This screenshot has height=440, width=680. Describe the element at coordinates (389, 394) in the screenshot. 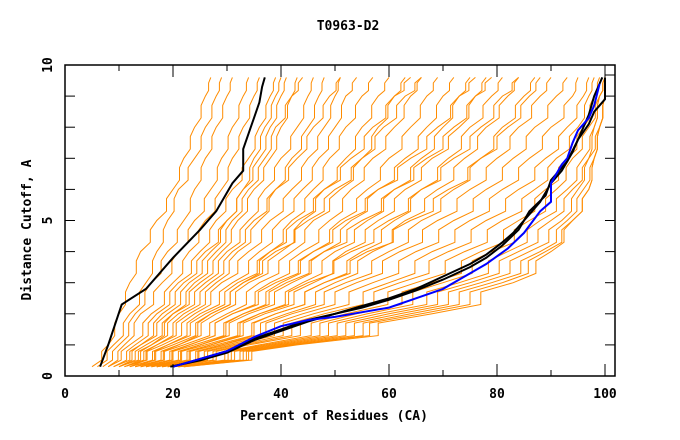

I see `x-tick-label: 60` at that location.